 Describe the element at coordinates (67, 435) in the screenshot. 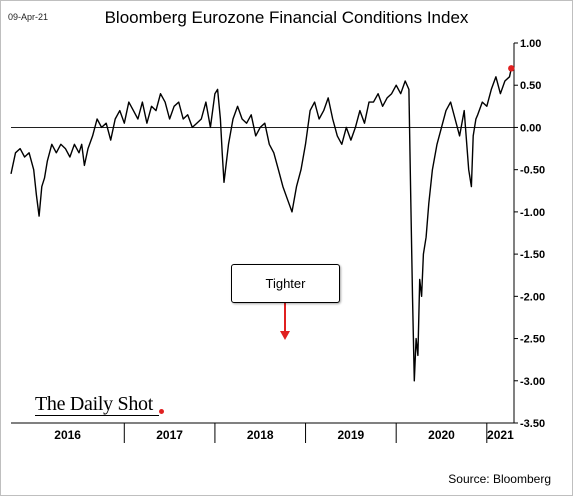

I see `x-tick-label: 2016` at that location.